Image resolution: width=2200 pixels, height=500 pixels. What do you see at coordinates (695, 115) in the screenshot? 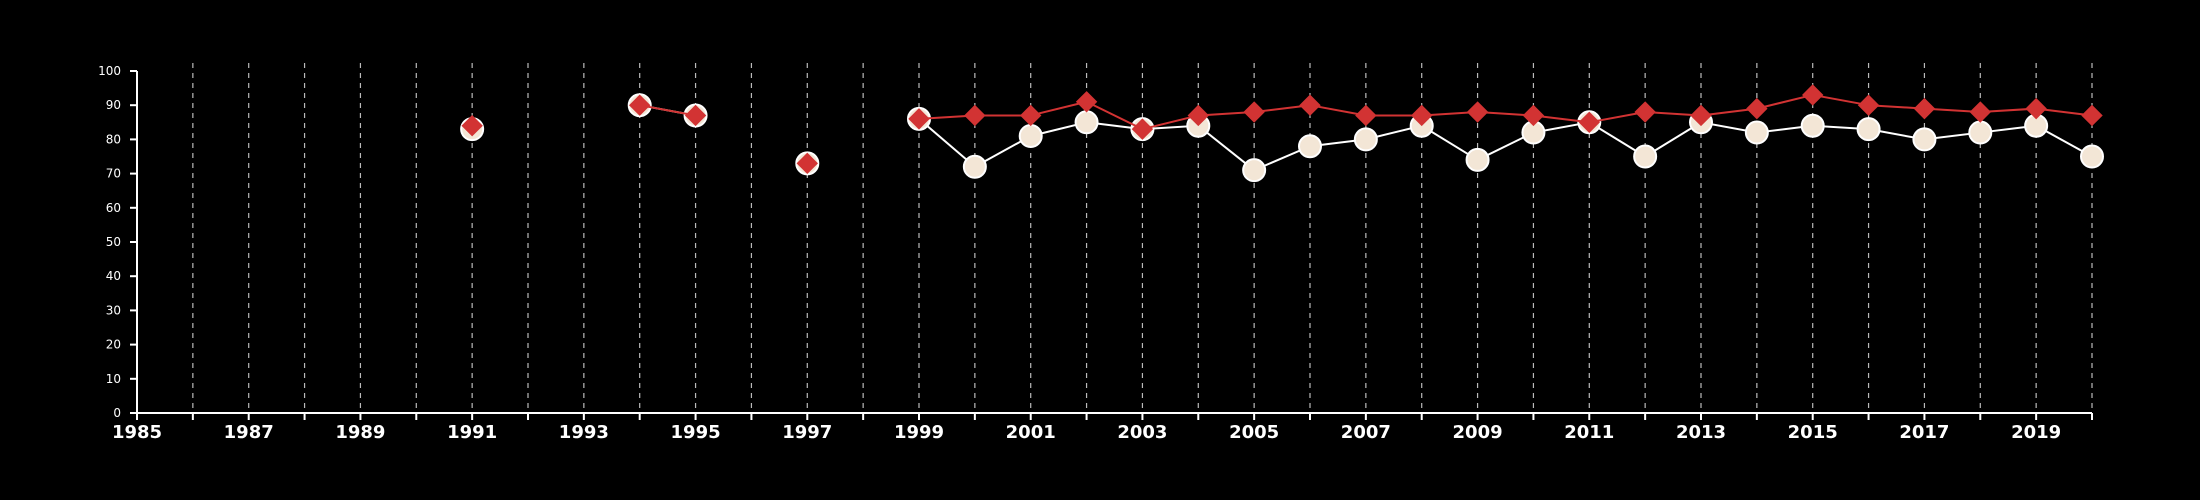
I see `series-1-point-1995` at bounding box center [695, 115].